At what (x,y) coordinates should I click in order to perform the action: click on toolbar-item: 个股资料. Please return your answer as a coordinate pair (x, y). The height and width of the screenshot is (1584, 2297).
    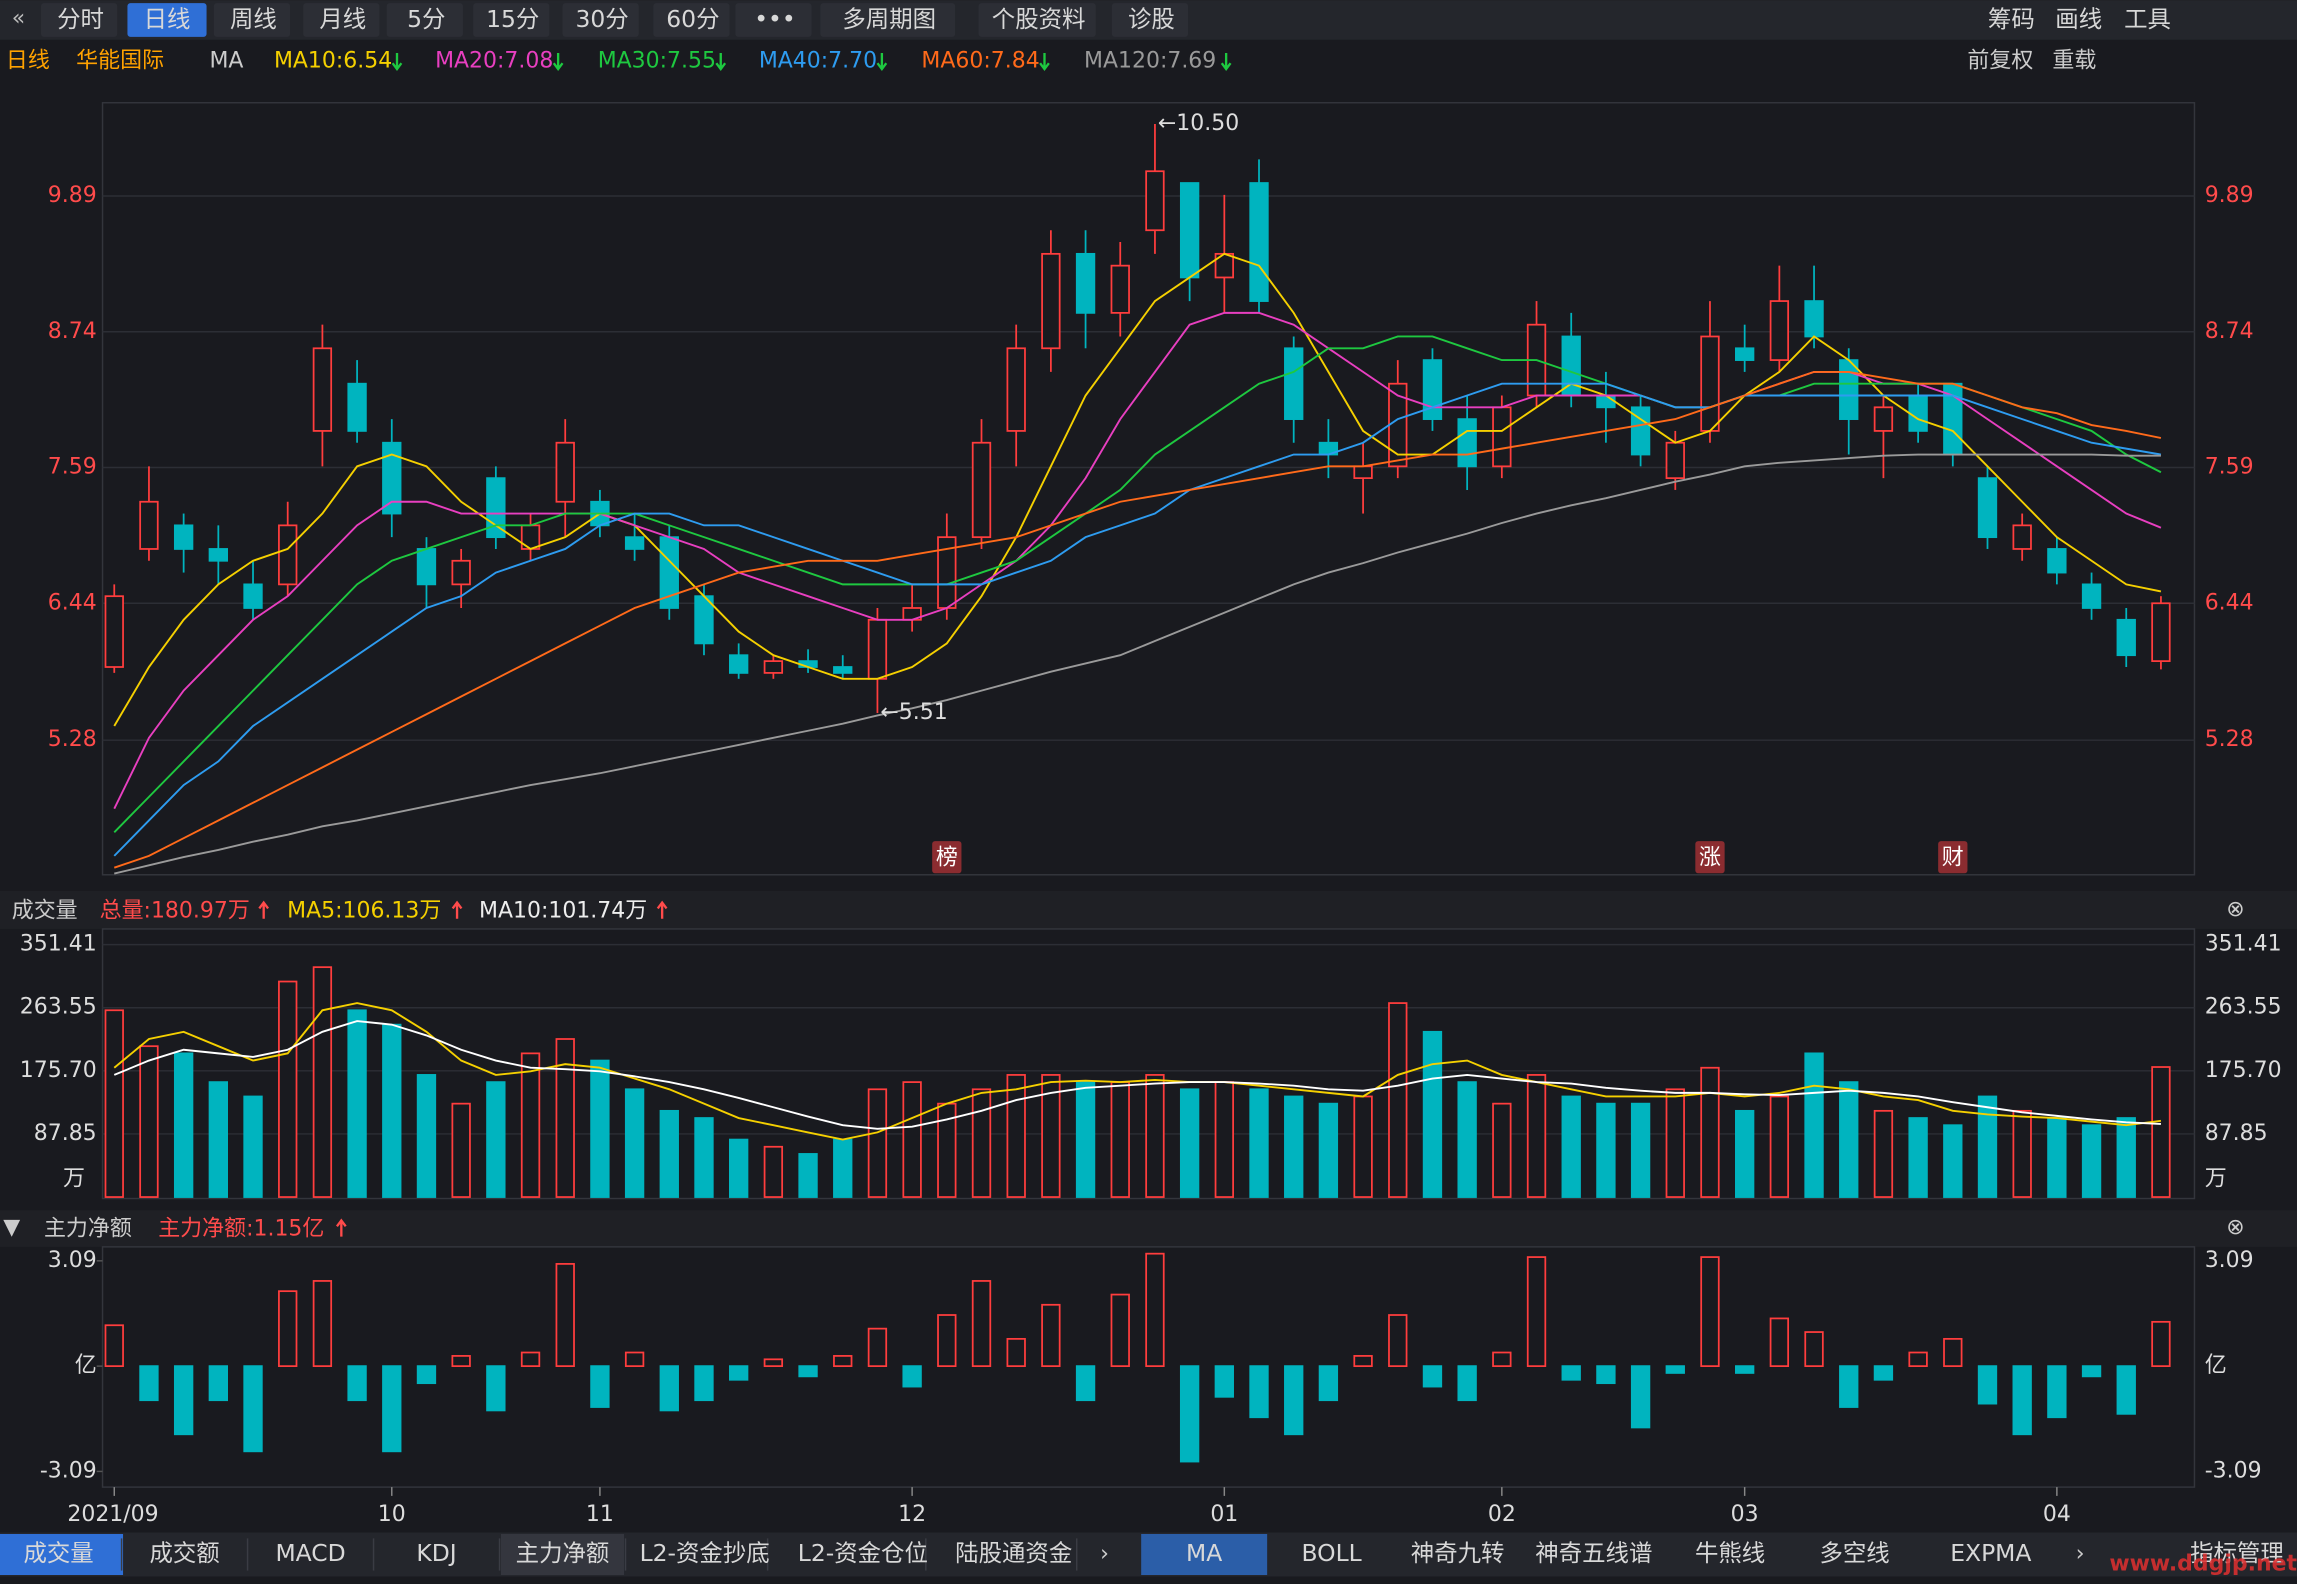
    Looking at the image, I should click on (1039, 19).